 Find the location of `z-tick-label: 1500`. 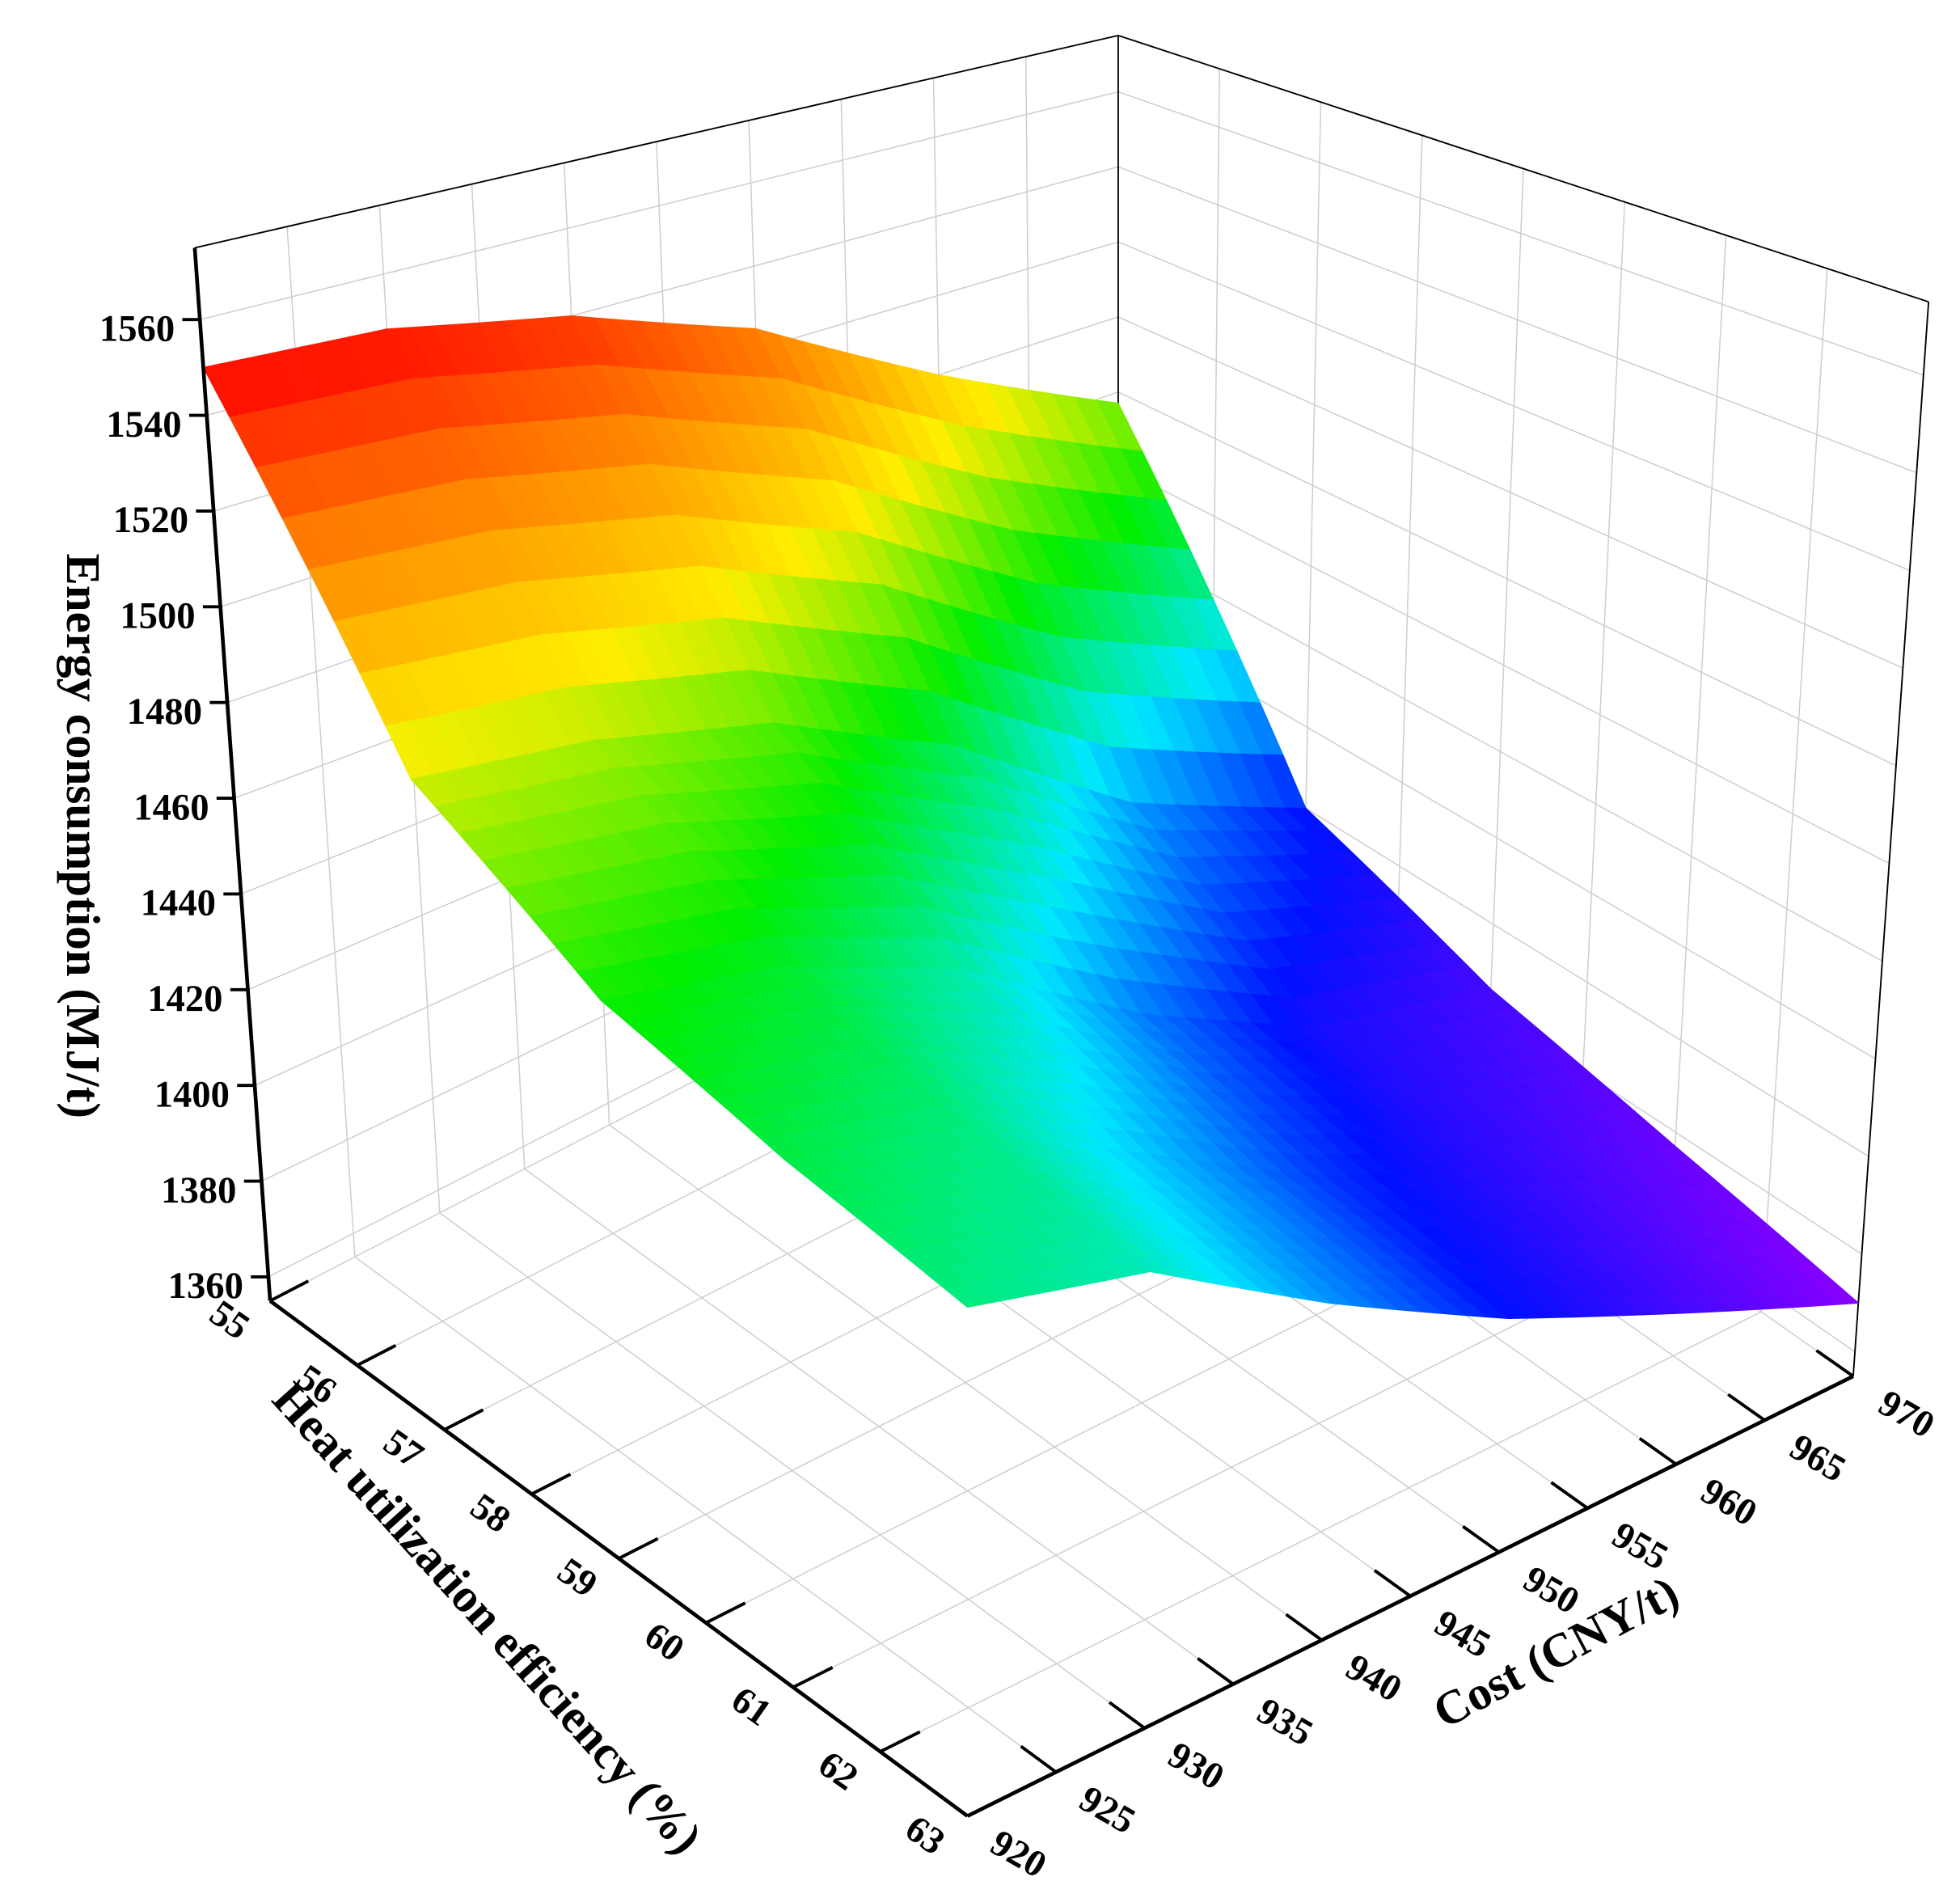

z-tick-label: 1500 is located at coordinates (157, 616).